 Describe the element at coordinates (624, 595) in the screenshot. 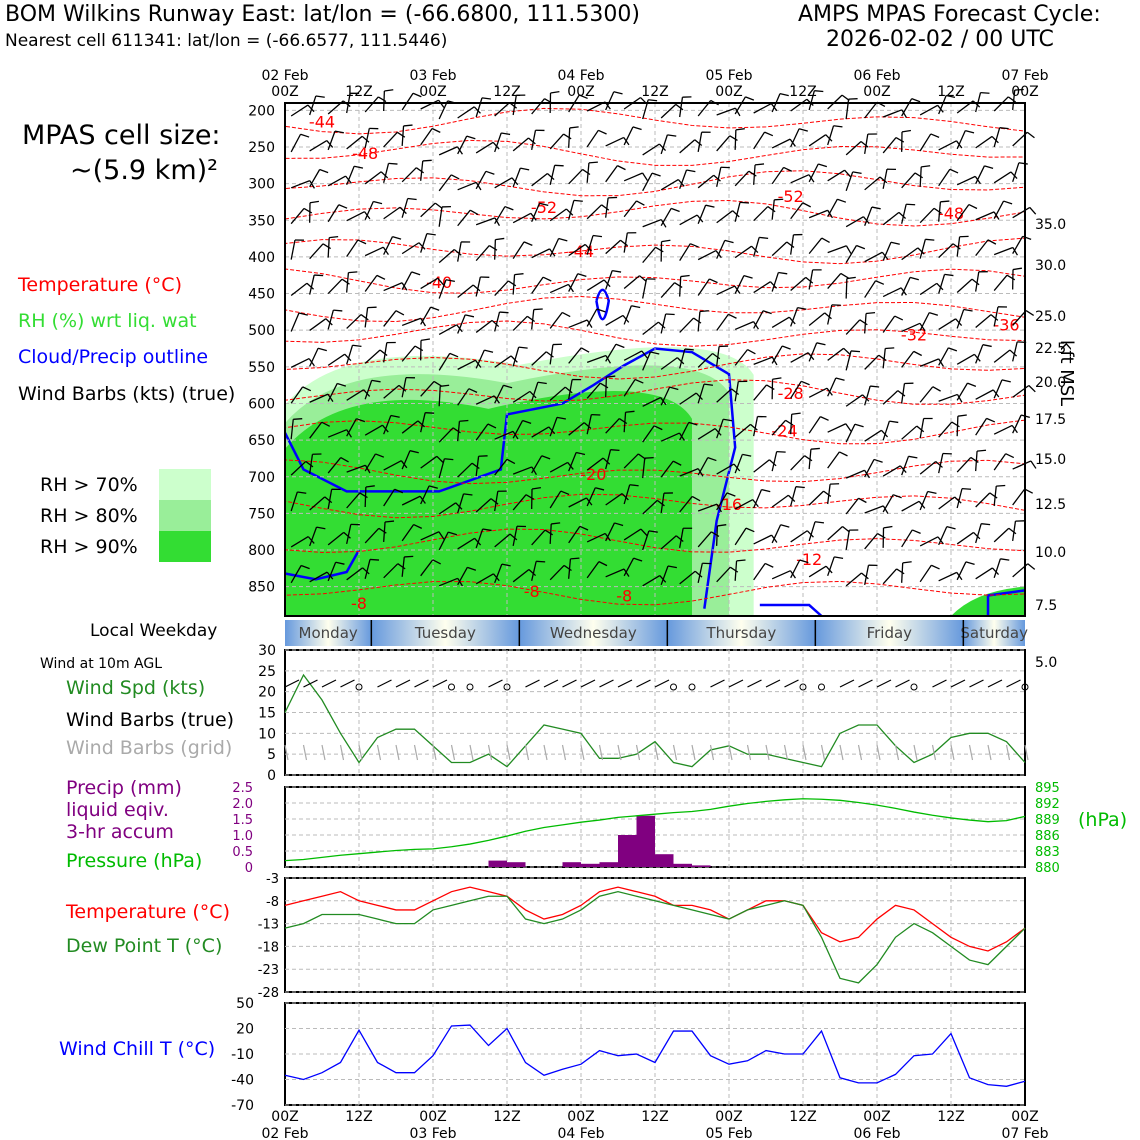

I see `temp-contour-label: -8` at that location.